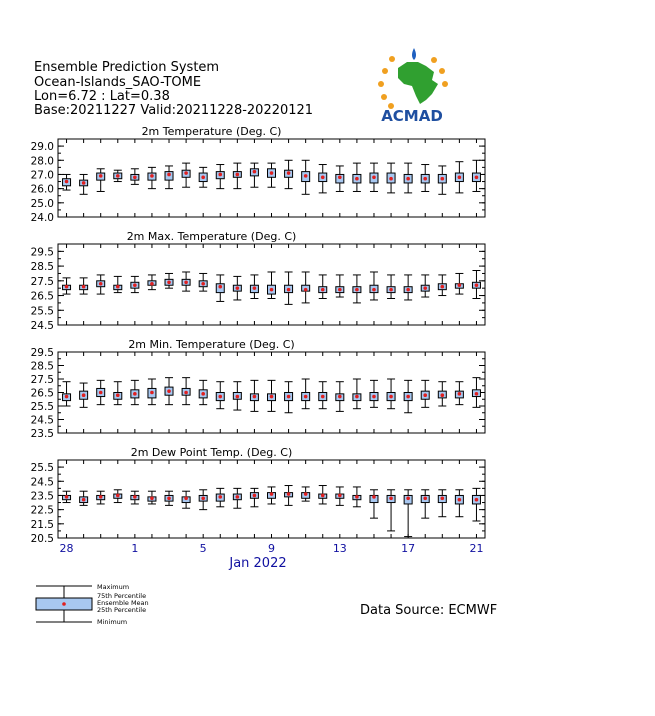 This screenshot has width=655, height=716. What do you see at coordinates (42, 218) in the screenshot?
I see `y-tick-label: 24.0` at bounding box center [42, 218].